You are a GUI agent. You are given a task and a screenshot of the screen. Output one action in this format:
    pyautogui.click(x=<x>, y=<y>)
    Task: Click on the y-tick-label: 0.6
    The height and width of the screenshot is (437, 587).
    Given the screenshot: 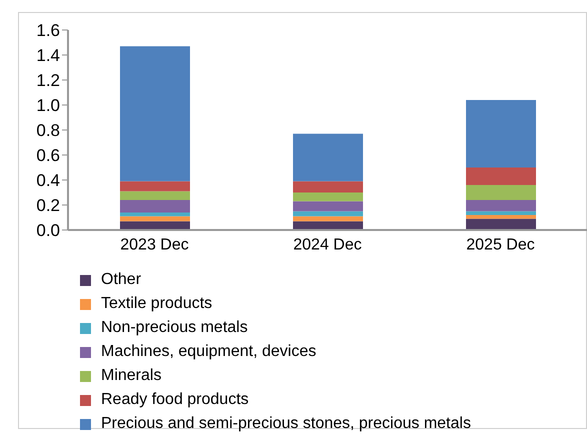 What is the action you would take?
    pyautogui.click(x=48, y=156)
    